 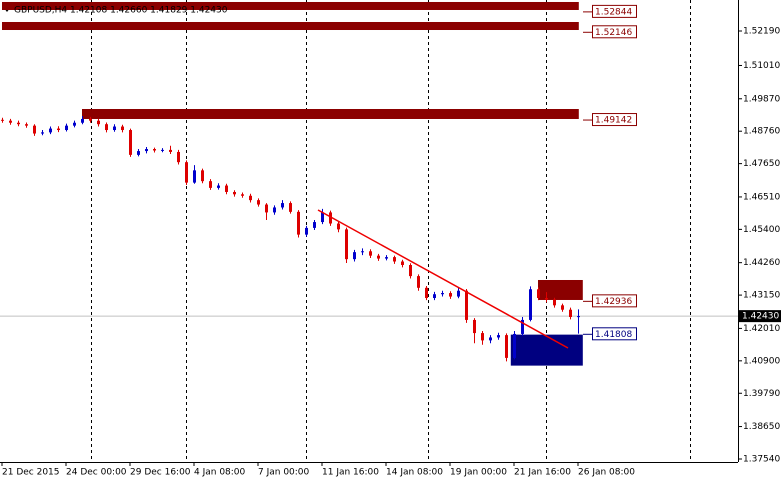 I want to click on y-tick-label: 1.51010, so click(x=761, y=66).